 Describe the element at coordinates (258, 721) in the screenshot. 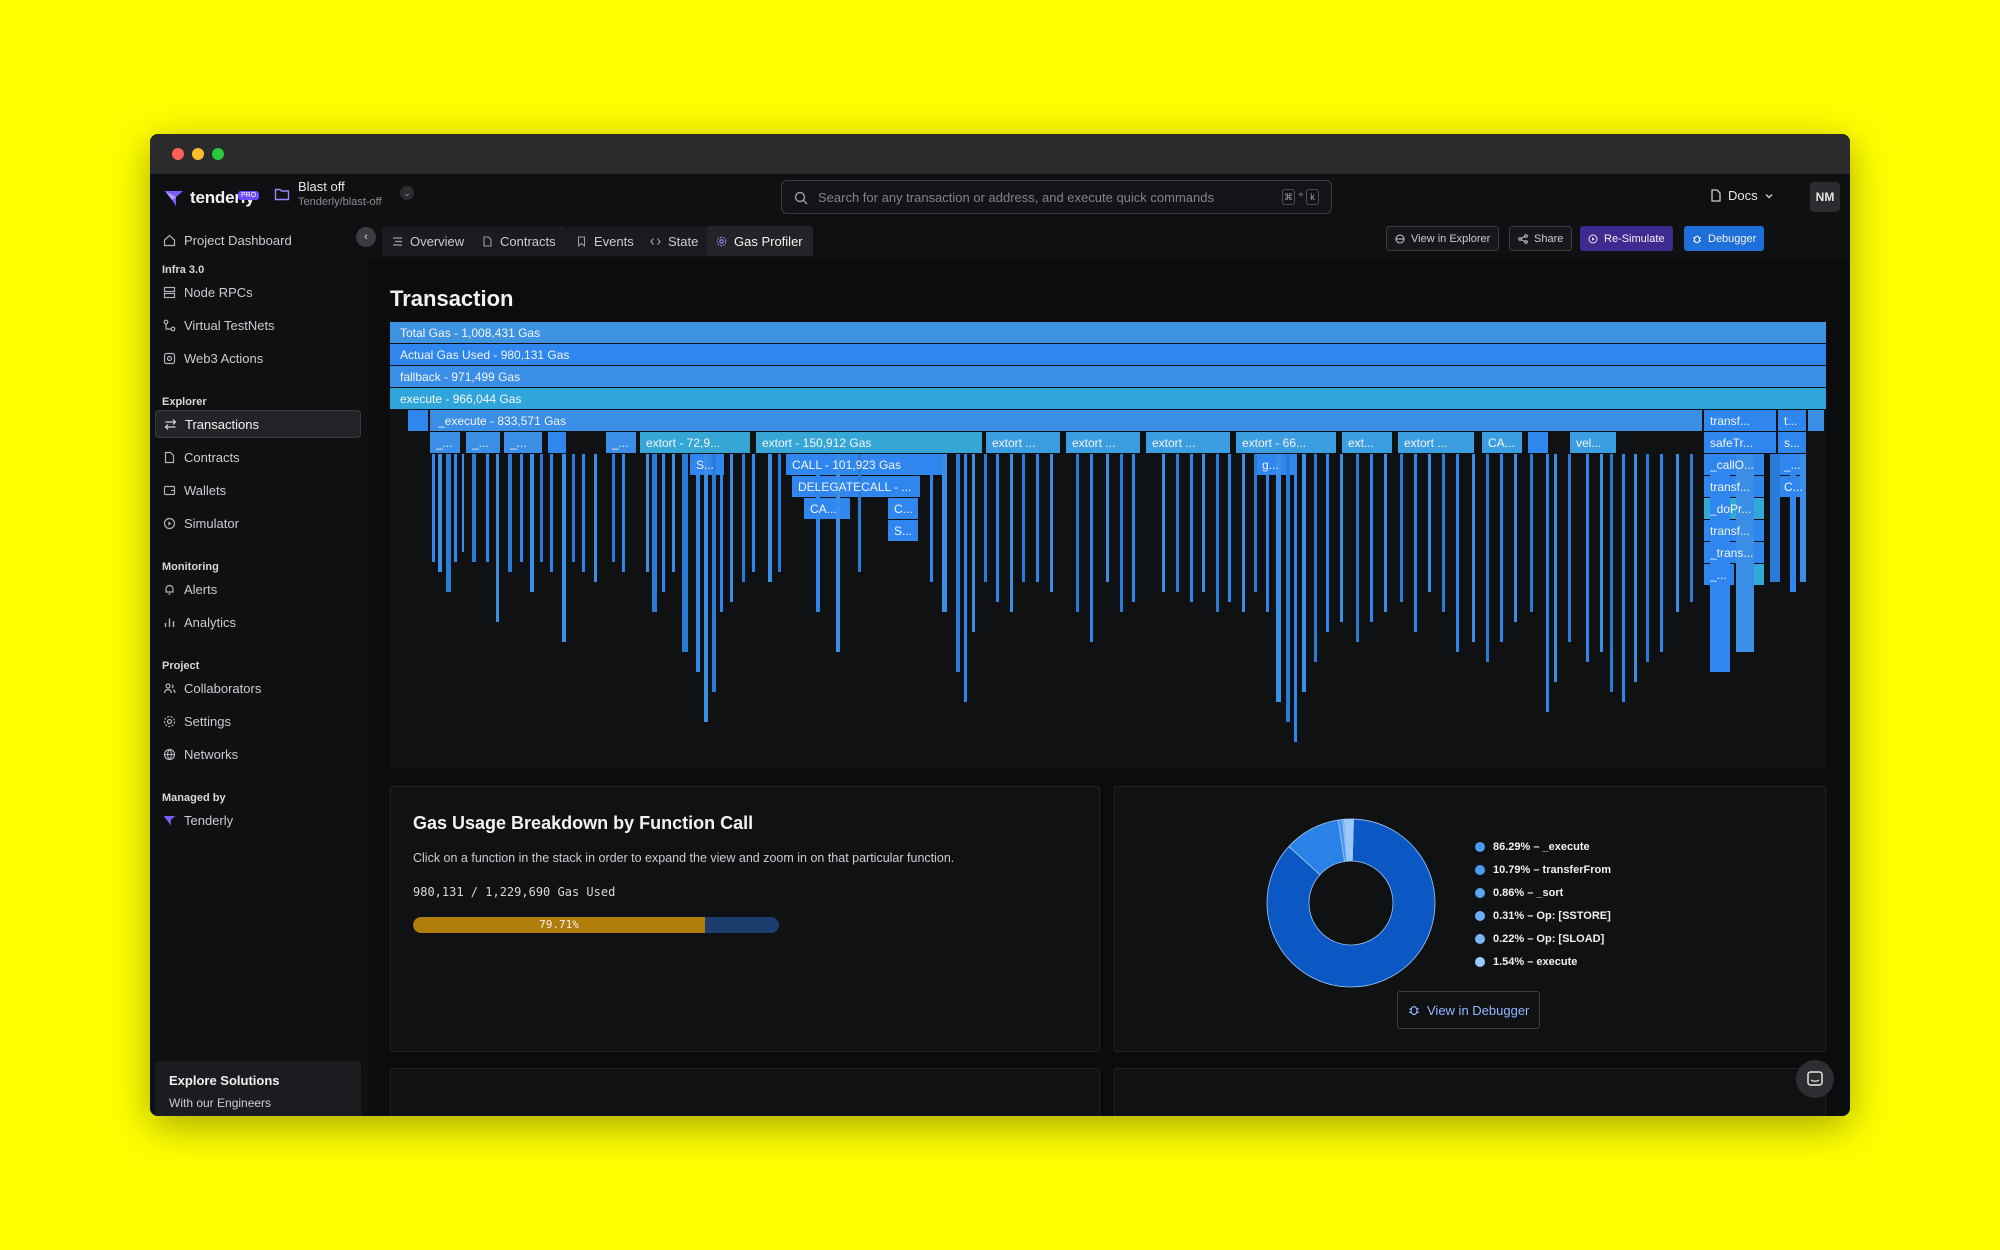

I see `sidebar-item-settings: Settings` at that location.